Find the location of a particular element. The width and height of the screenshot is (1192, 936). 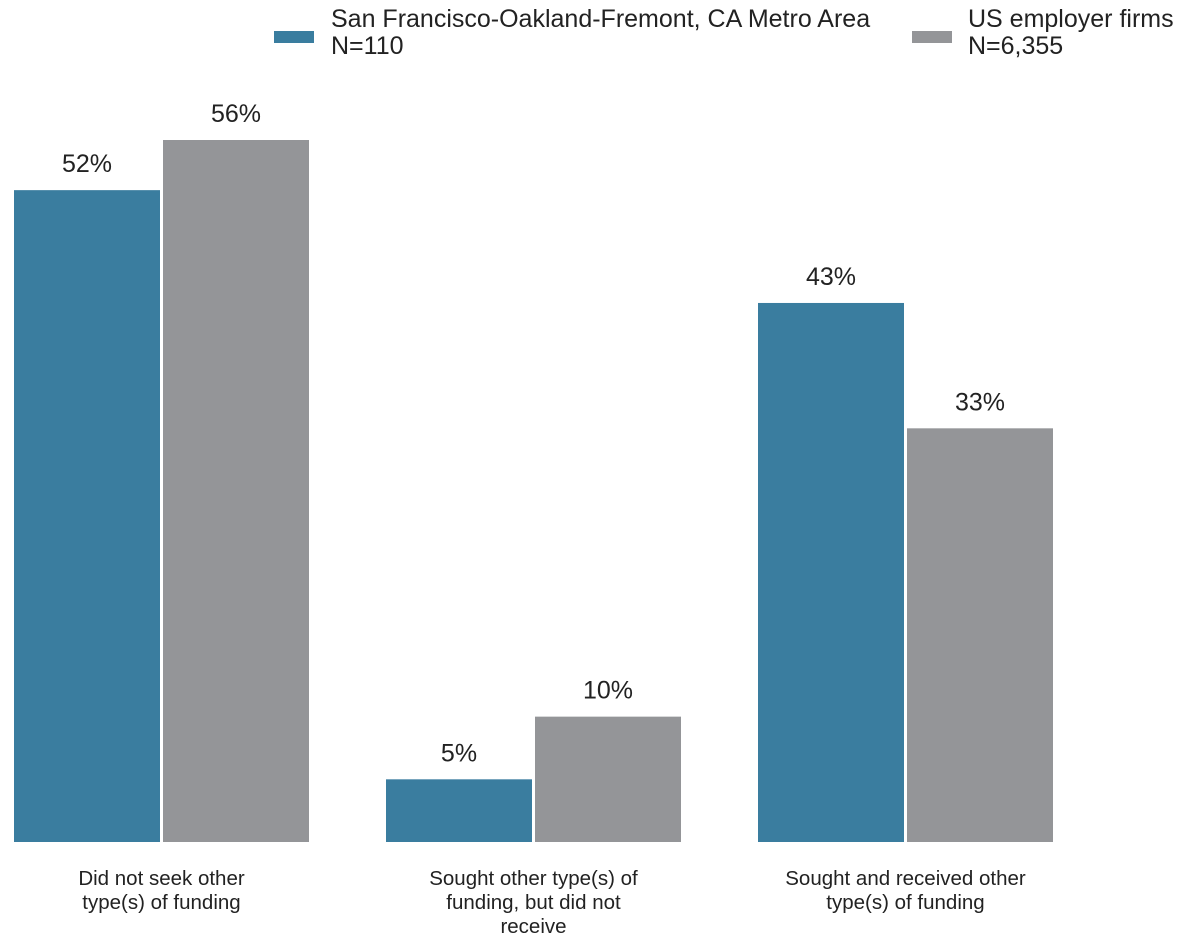

value-label-series-1-category-2: 5% is located at coordinates (459, 753).